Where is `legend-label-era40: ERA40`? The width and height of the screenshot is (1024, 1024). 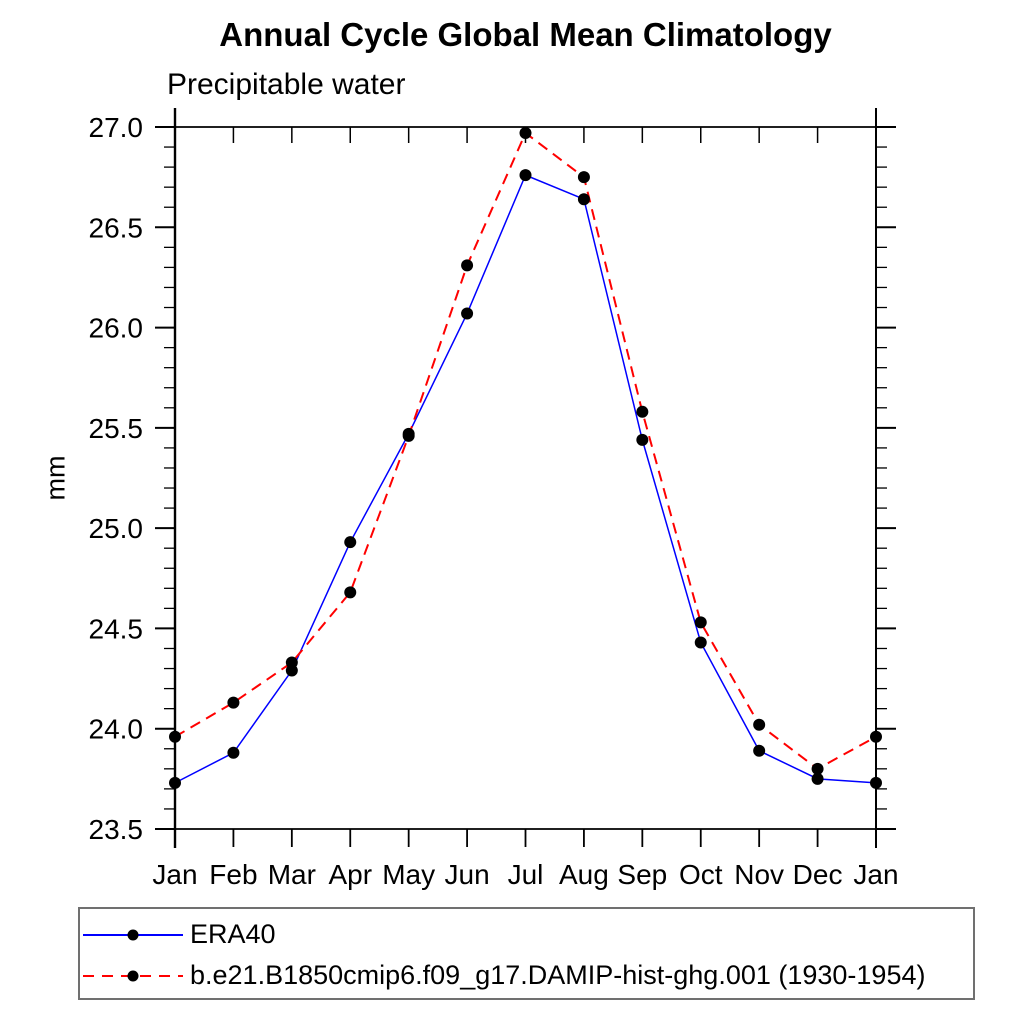 legend-label-era40: ERA40 is located at coordinates (233, 934).